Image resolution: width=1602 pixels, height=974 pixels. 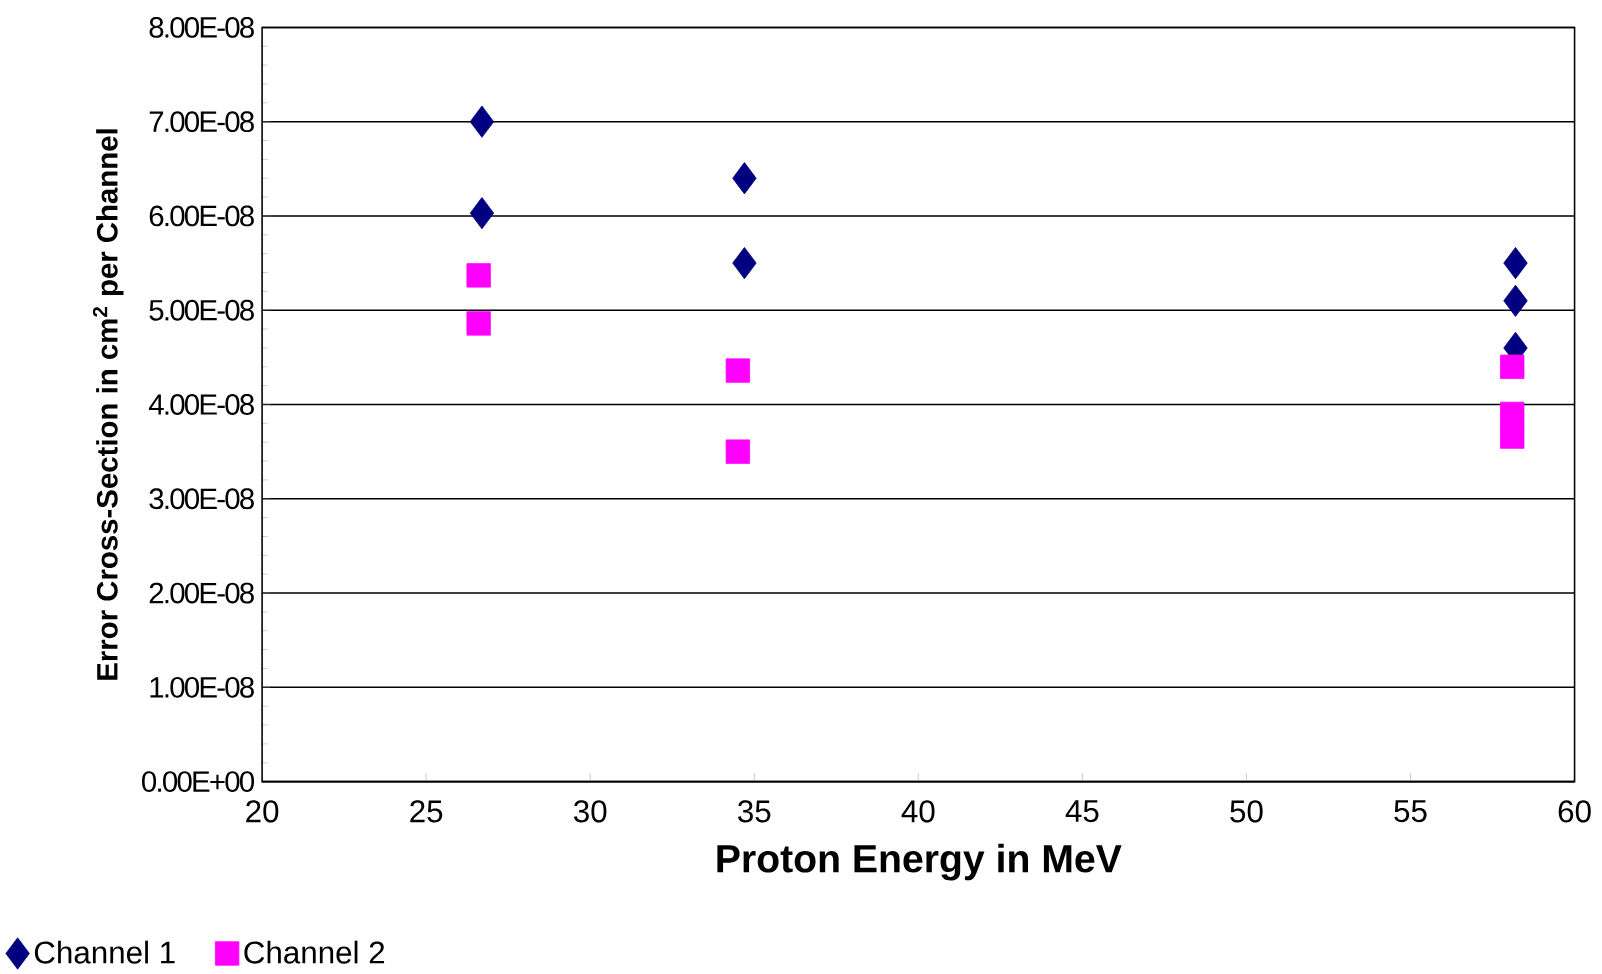 What do you see at coordinates (754, 811) in the screenshot?
I see `x-tick-label: 35` at bounding box center [754, 811].